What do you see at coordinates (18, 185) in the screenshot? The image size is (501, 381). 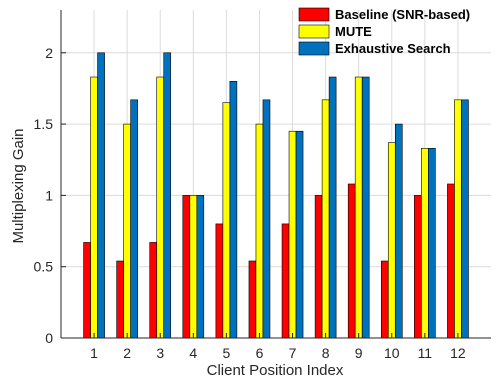 I see `y-axis-title: Multiplexing Gain` at bounding box center [18, 185].